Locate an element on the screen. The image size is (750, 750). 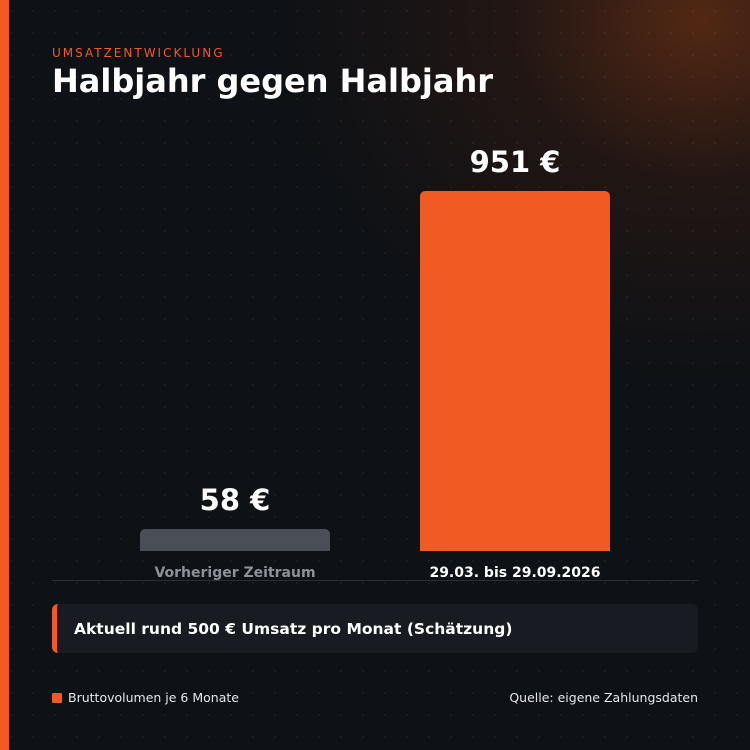
legend: Bruttovolumen je 6 Monate is located at coordinates (145, 697).